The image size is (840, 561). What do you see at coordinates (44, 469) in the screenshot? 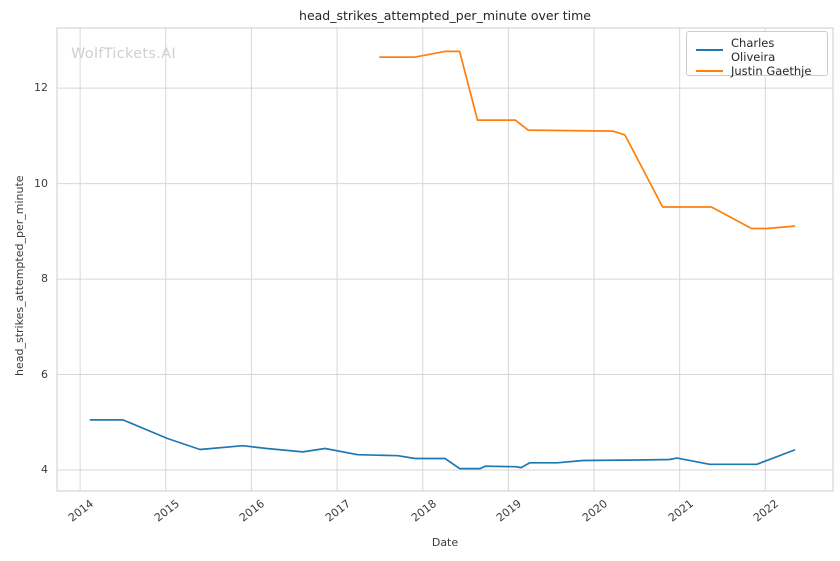
I see `y-tick-label: 4` at bounding box center [44, 469].